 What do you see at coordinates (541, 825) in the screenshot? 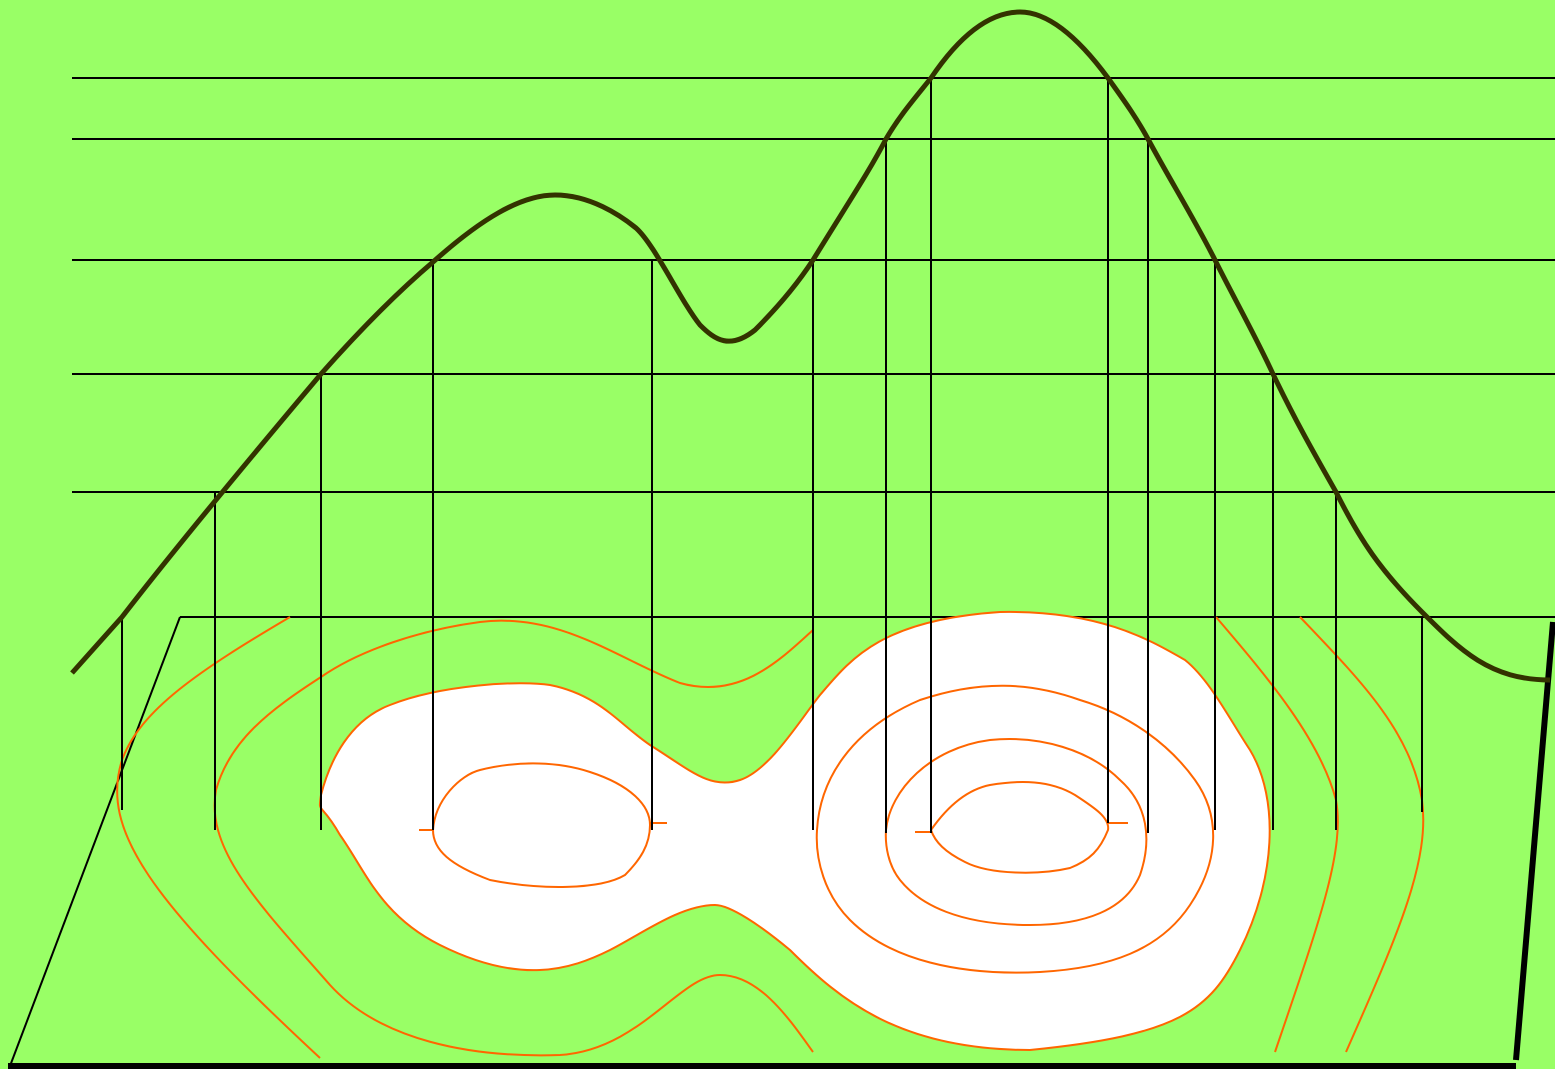
I see `contour-left-peak` at bounding box center [541, 825].